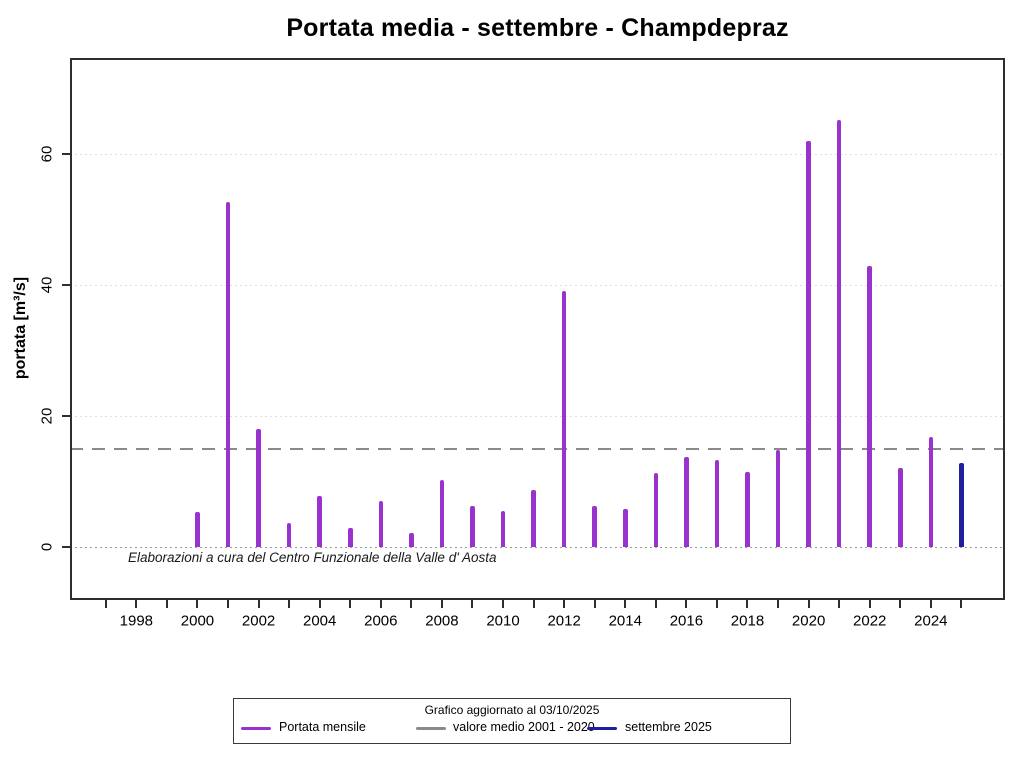  I want to click on bar-2019, so click(778, 498).